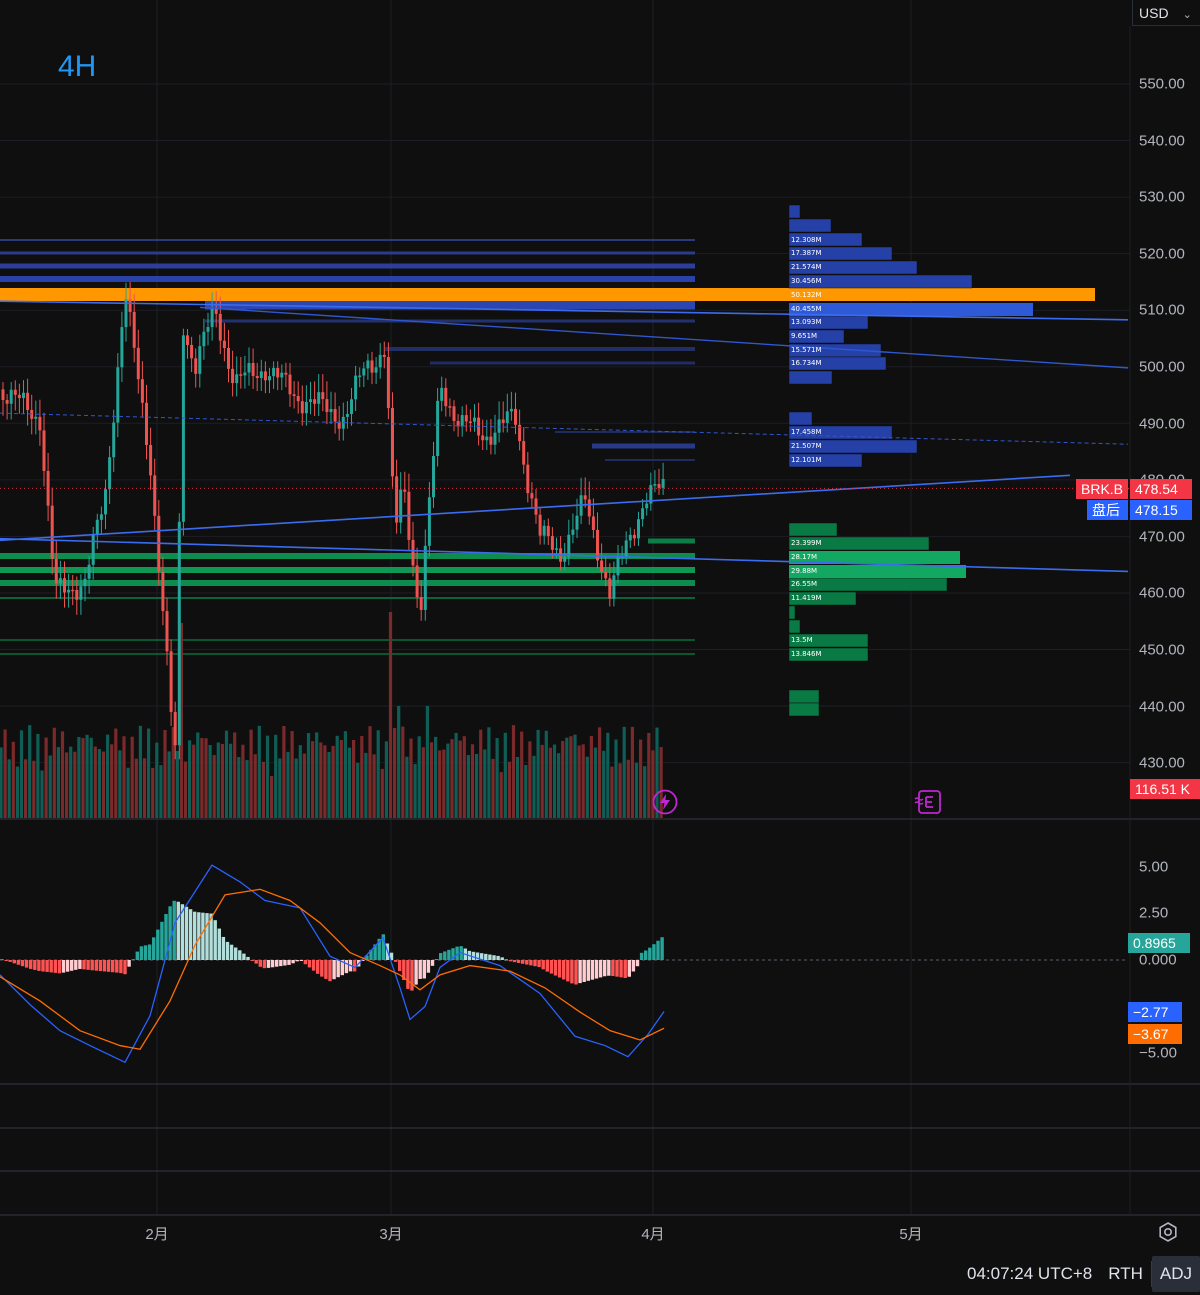 The height and width of the screenshot is (1295, 1200). What do you see at coordinates (1030, 1273) in the screenshot?
I see `clock-time: 04:07:24 UTC+8` at bounding box center [1030, 1273].